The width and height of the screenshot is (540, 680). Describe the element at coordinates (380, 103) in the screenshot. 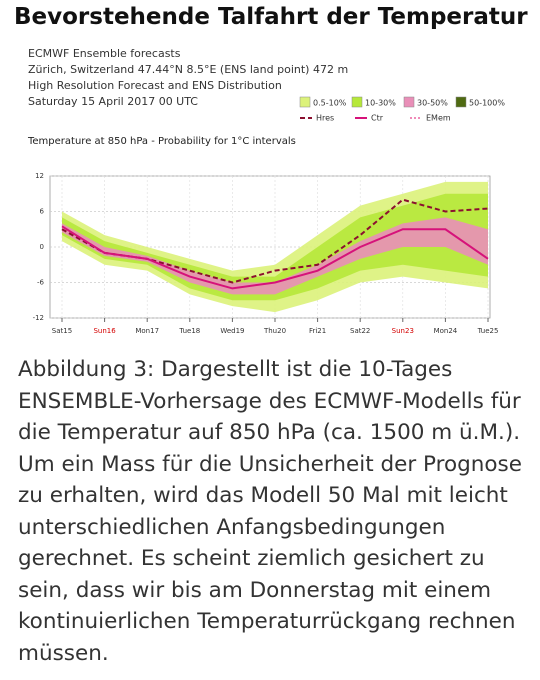

I see `legend-label: 10-30%` at that location.